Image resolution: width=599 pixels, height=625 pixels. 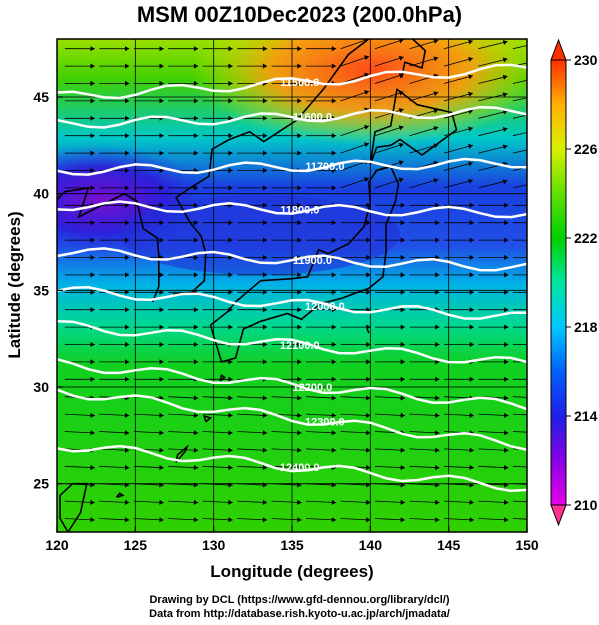 What do you see at coordinates (292, 117) in the screenshot?
I see `contour-line` at bounding box center [292, 117].